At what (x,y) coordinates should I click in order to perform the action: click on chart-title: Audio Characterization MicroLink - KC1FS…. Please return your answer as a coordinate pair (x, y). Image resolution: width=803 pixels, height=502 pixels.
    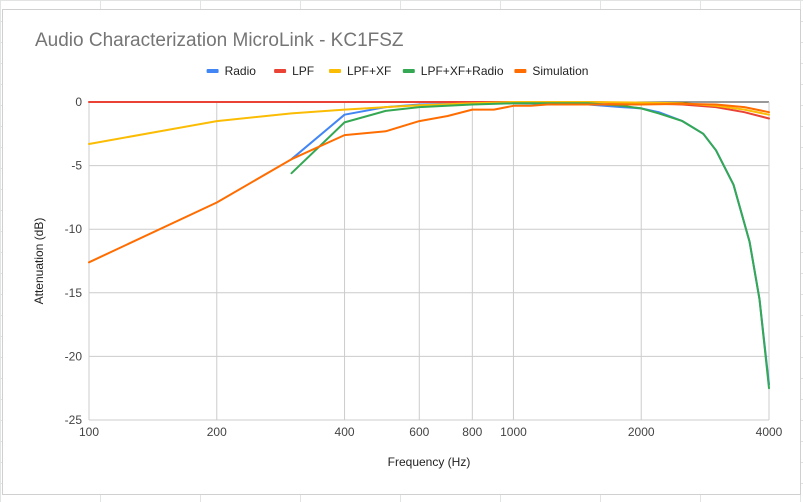
    Looking at the image, I should click on (219, 40).